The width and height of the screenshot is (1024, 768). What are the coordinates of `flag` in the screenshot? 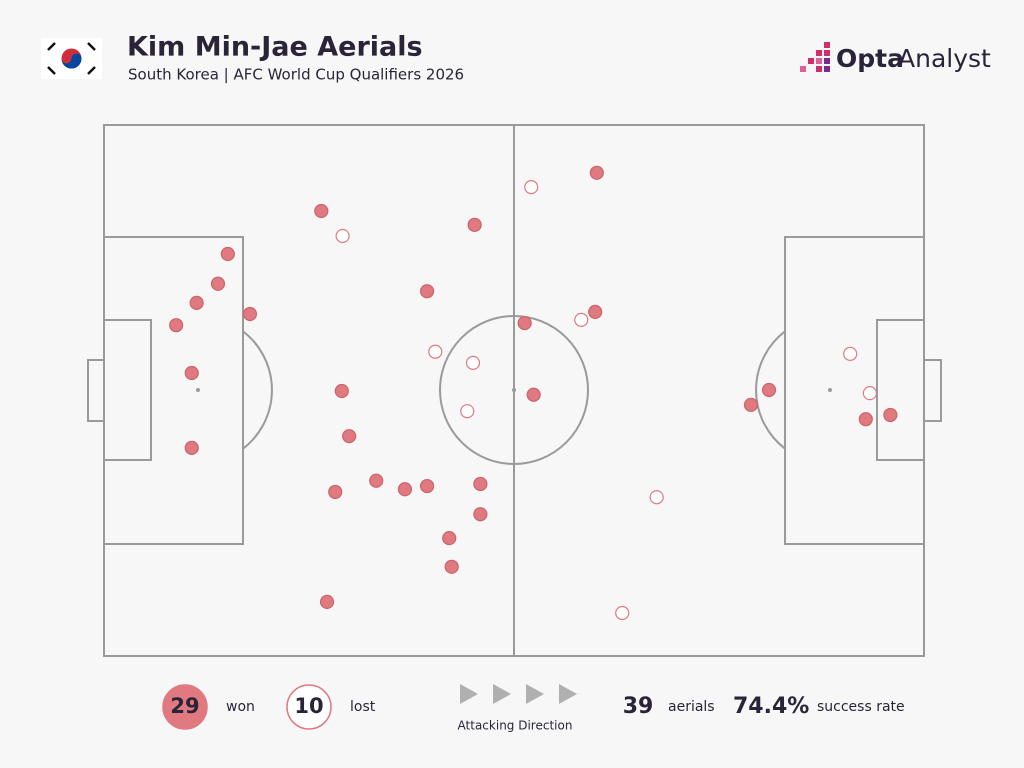 It's located at (71, 58).